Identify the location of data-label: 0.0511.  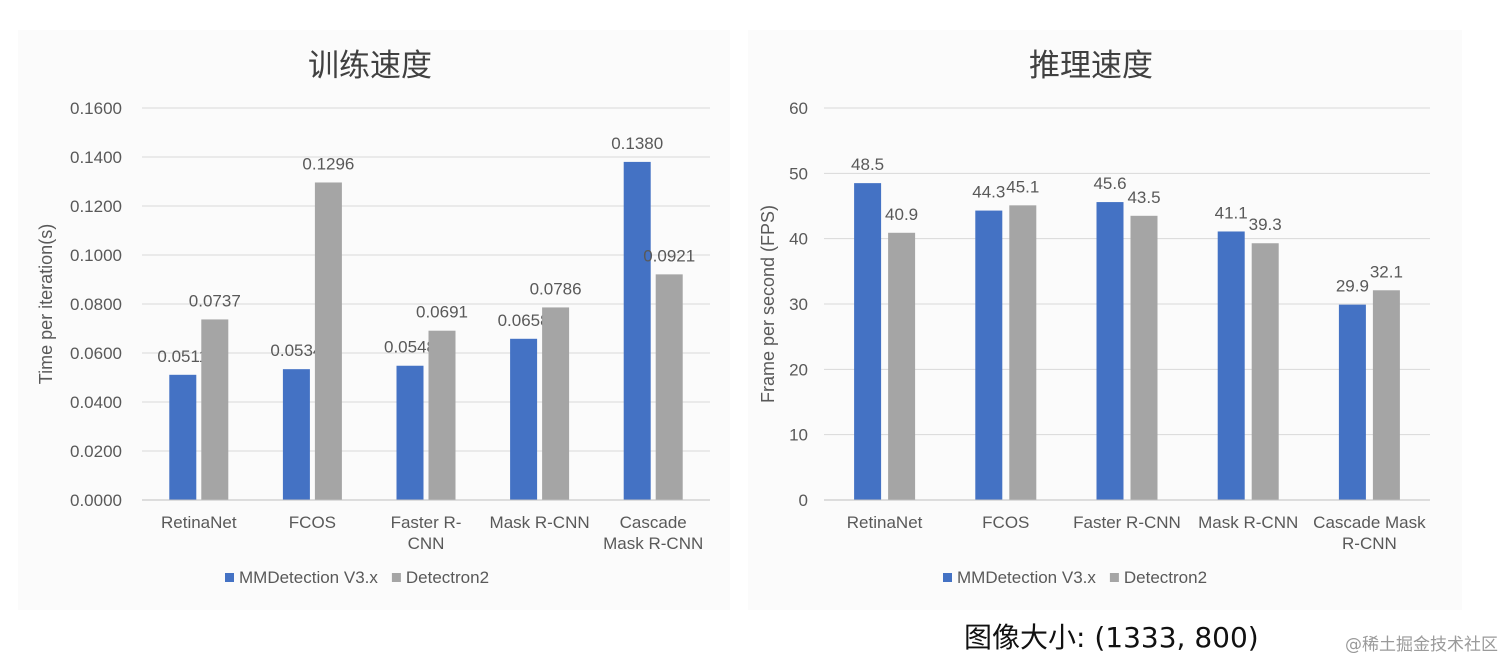
(182, 356).